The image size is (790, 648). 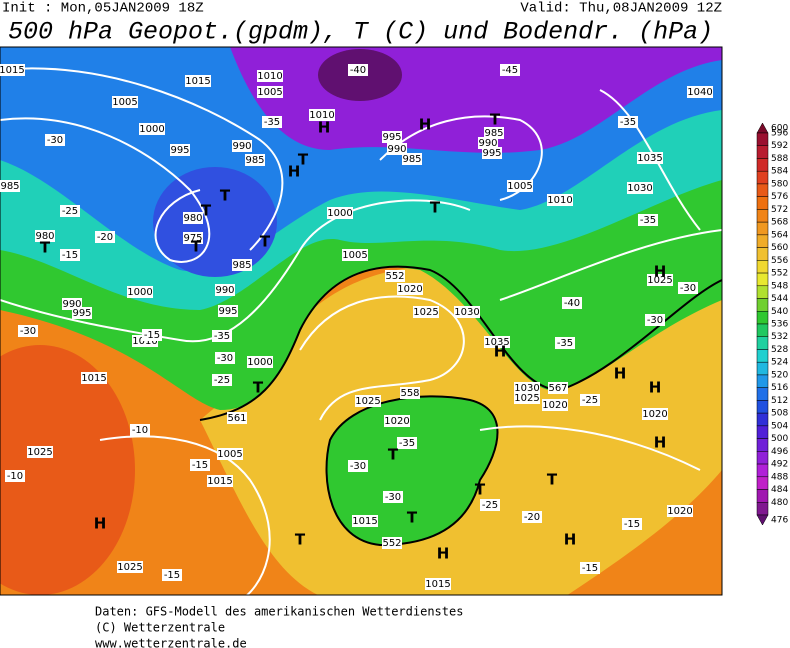 I want to click on colorbar-label: 528, so click(x=779, y=350).